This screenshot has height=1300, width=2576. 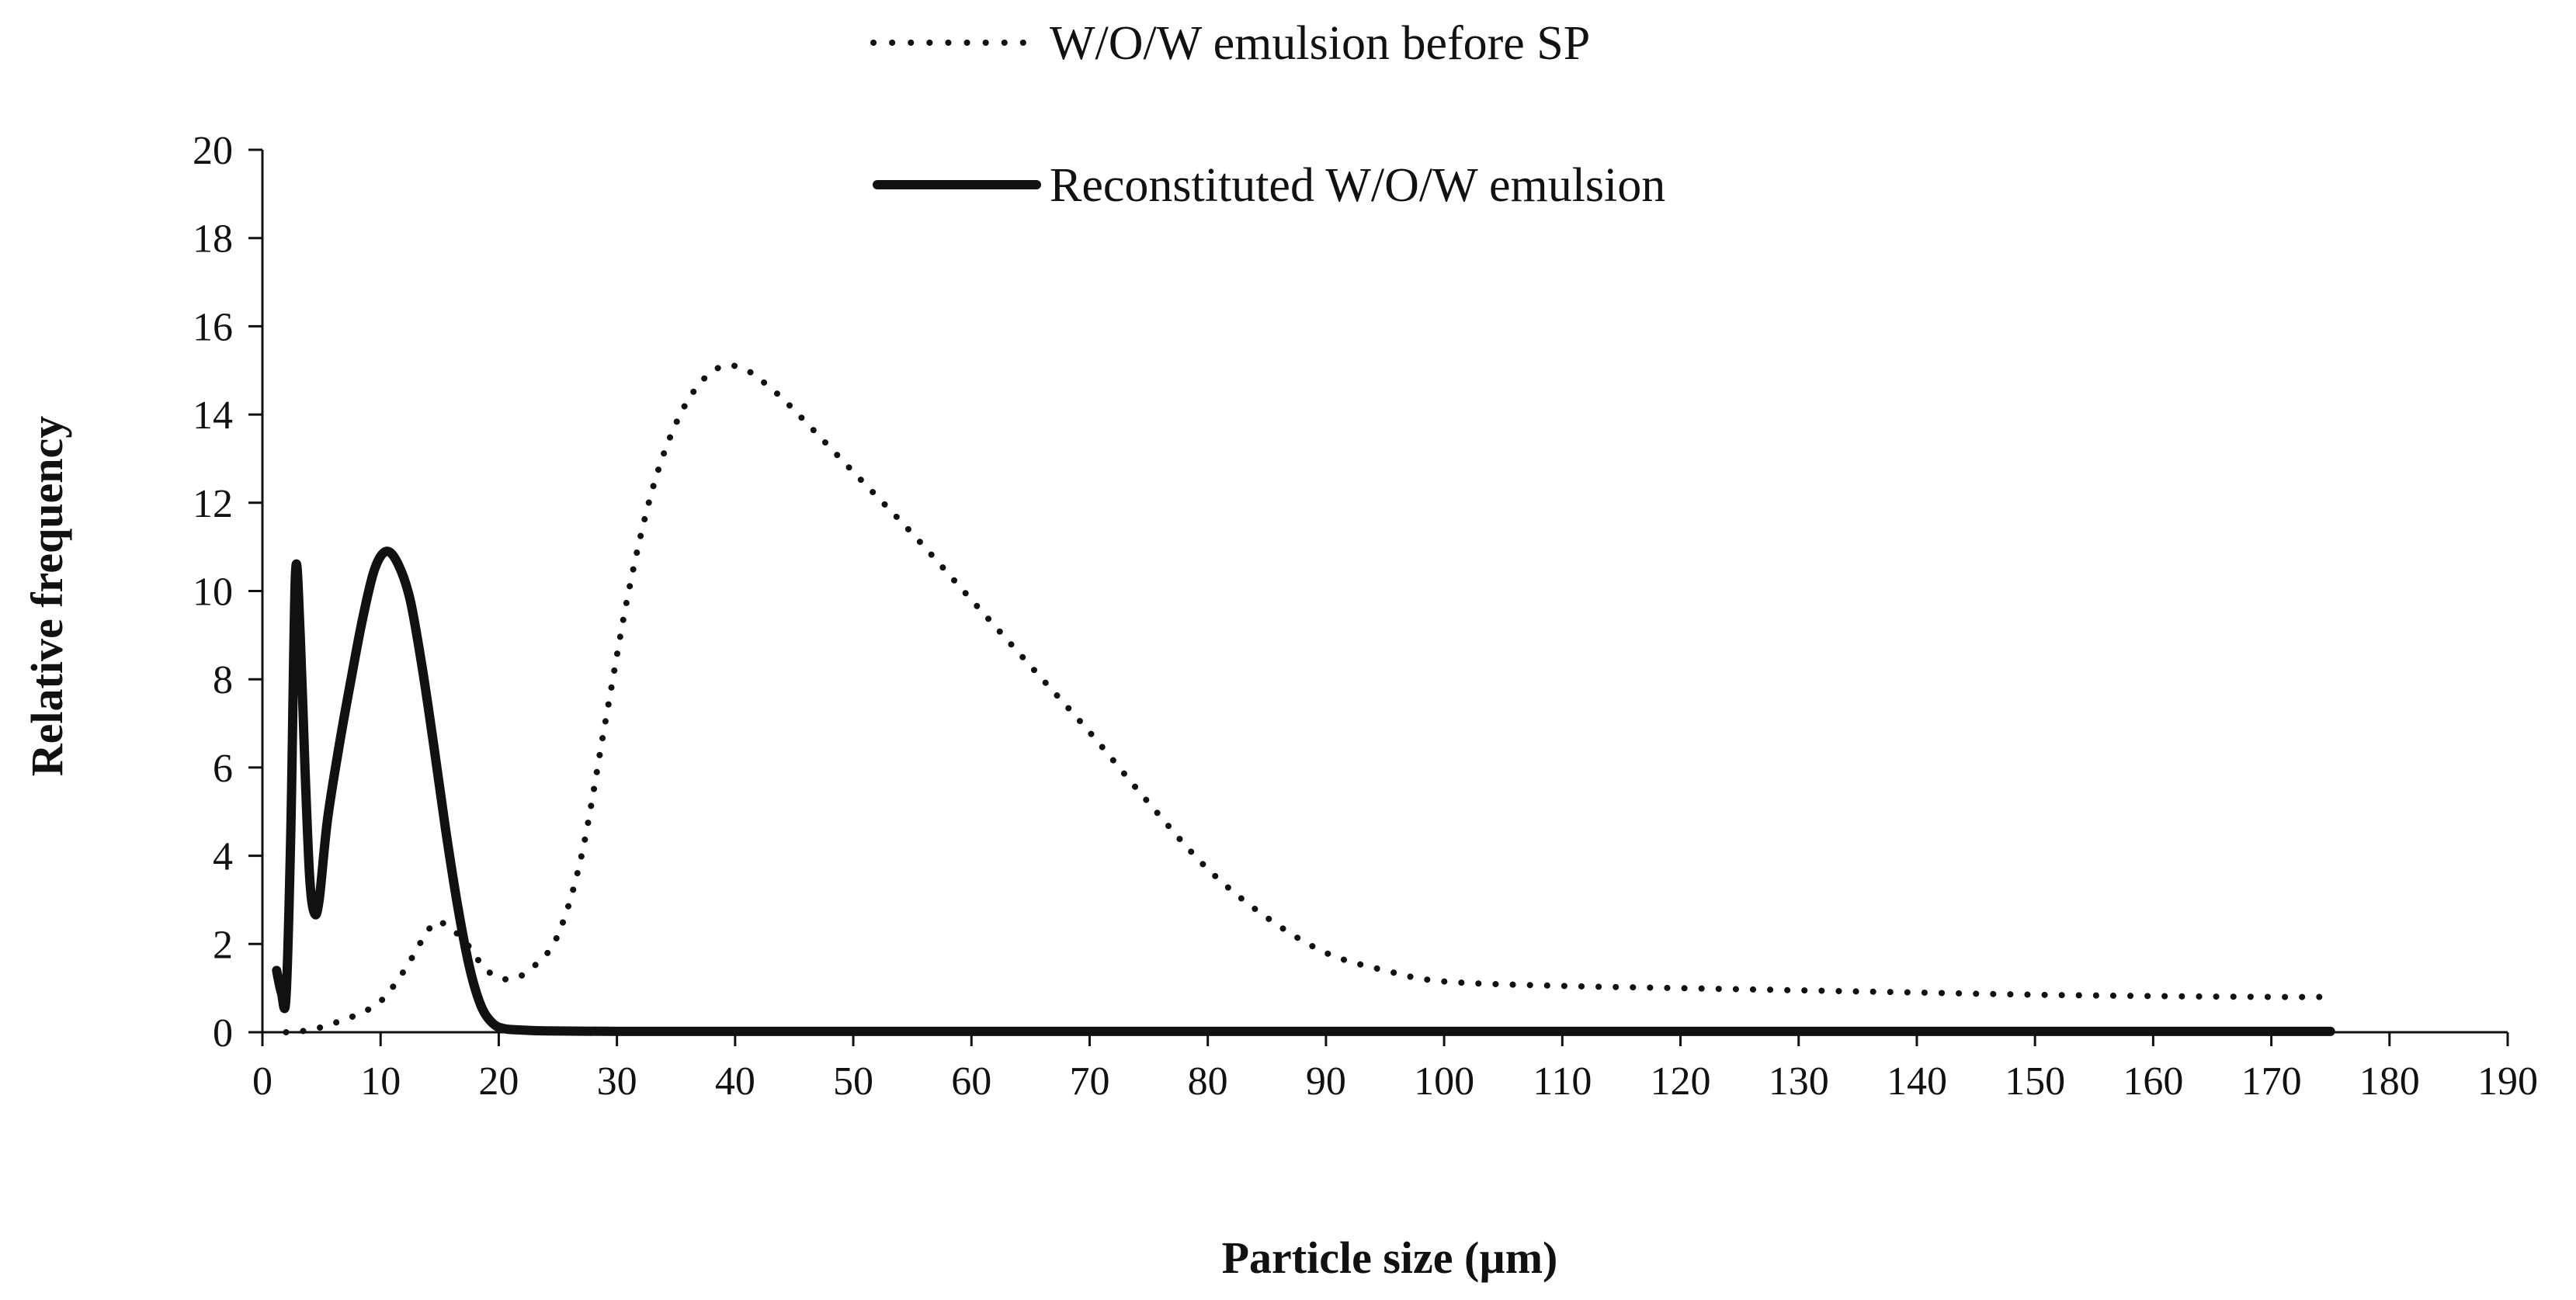 What do you see at coordinates (1320, 44) in the screenshot?
I see `legend-label-before-sp: W/O/W emulsion before SP` at bounding box center [1320, 44].